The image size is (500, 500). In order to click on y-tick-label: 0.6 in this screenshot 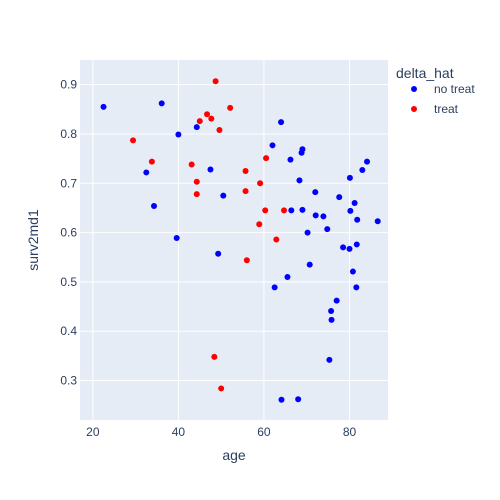, I will do `click(68, 233)`.